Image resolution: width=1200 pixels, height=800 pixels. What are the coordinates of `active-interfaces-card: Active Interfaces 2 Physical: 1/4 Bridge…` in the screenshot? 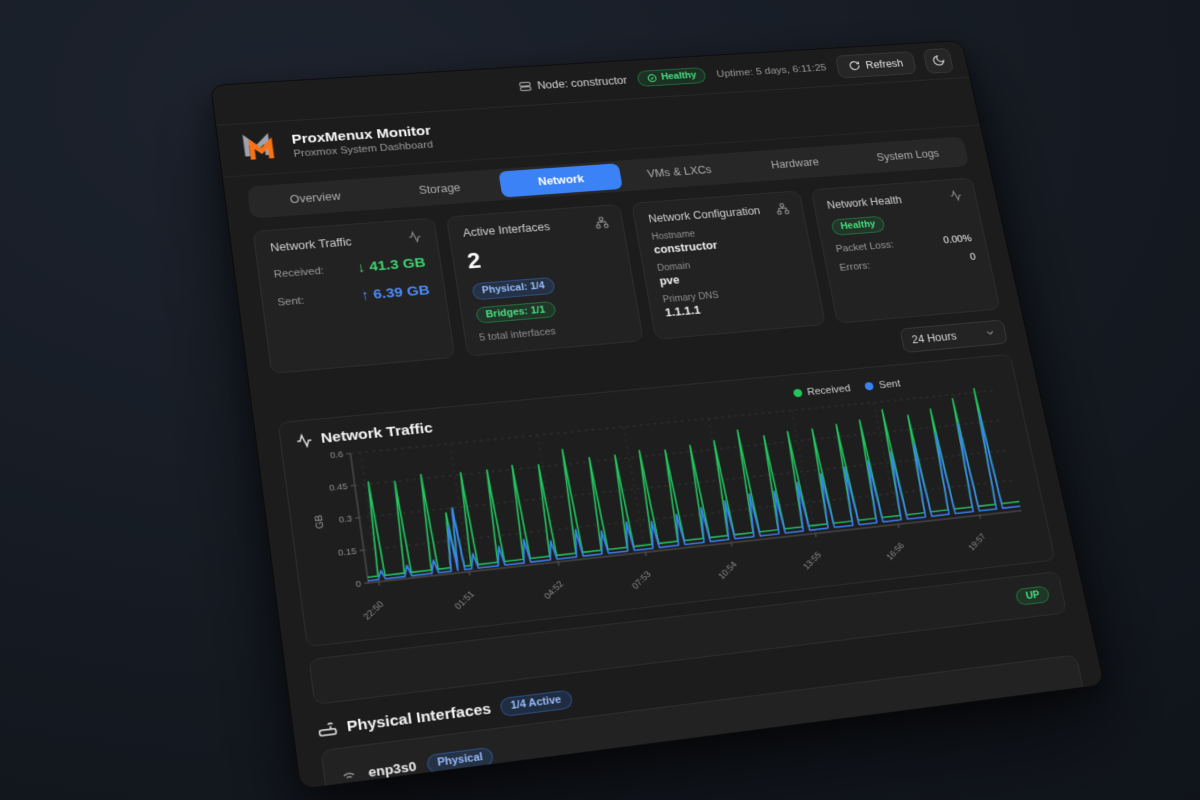 It's located at (544, 280).